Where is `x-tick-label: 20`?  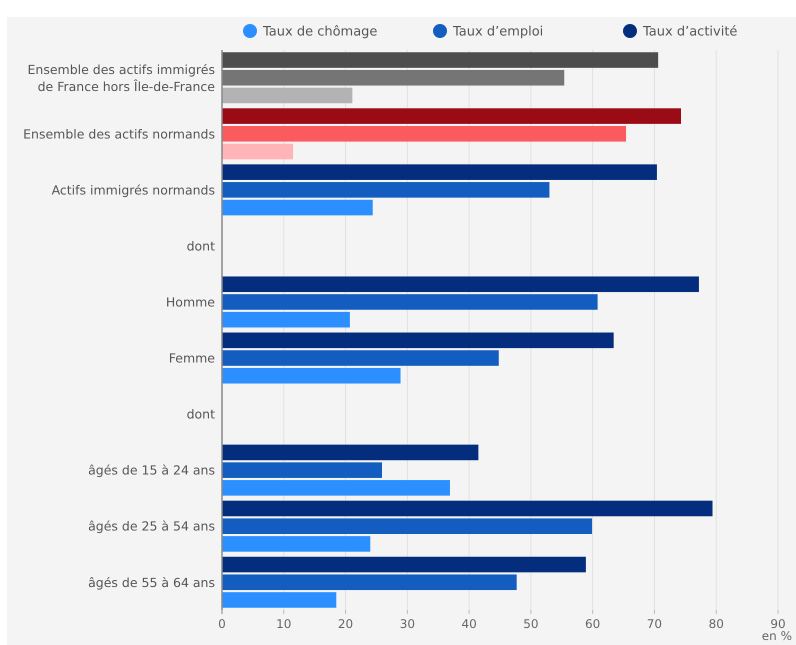 x-tick-label: 20 is located at coordinates (346, 624).